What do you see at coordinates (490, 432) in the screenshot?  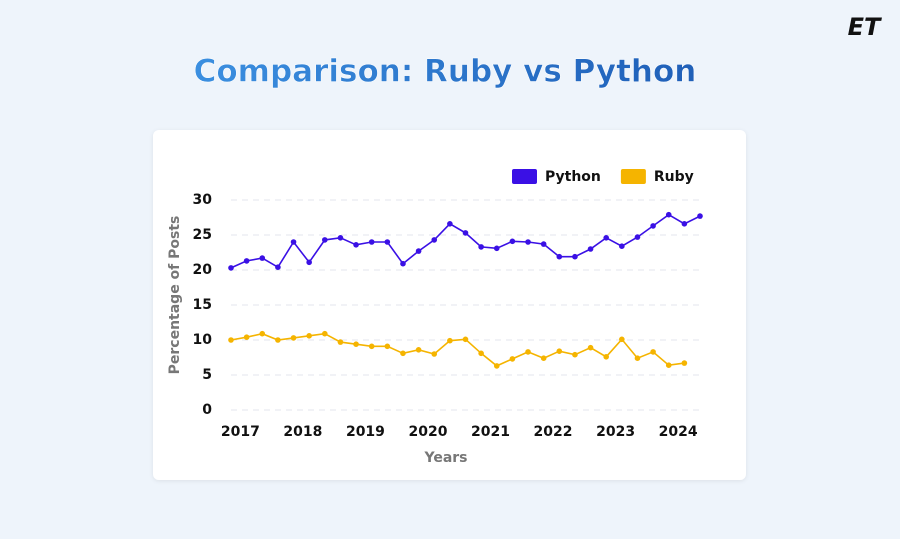 I see `x-tick-label: 2021` at bounding box center [490, 432].